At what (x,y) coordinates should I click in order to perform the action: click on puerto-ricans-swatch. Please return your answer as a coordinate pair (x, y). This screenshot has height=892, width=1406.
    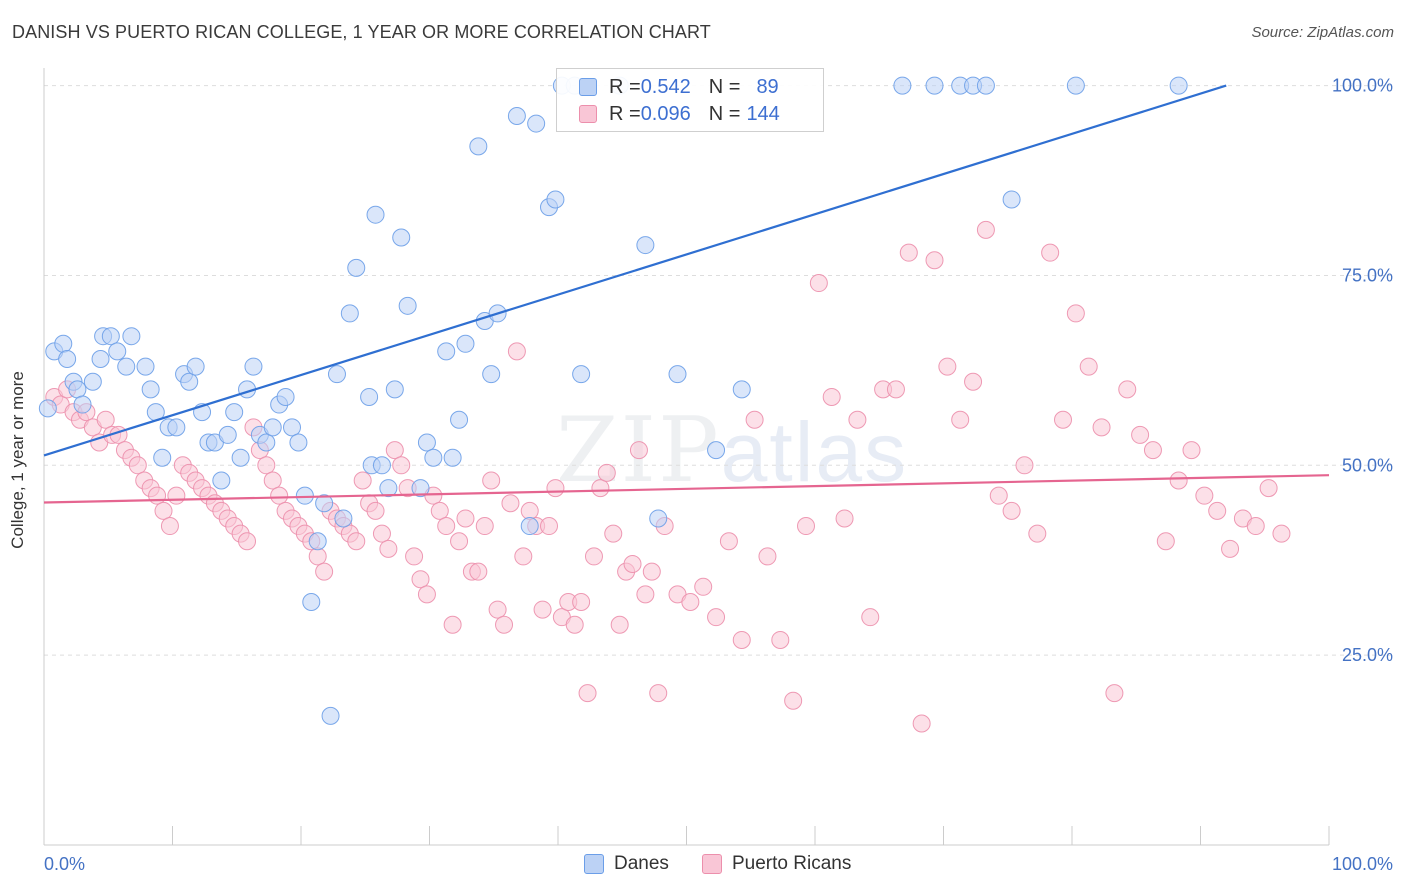
    Looking at the image, I should click on (588, 114).